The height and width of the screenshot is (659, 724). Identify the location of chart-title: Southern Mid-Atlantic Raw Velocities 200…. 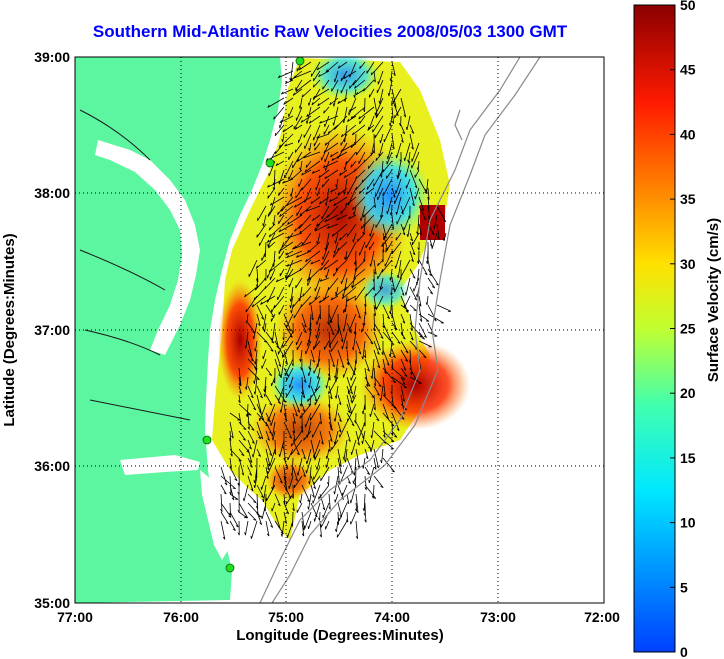
(330, 31).